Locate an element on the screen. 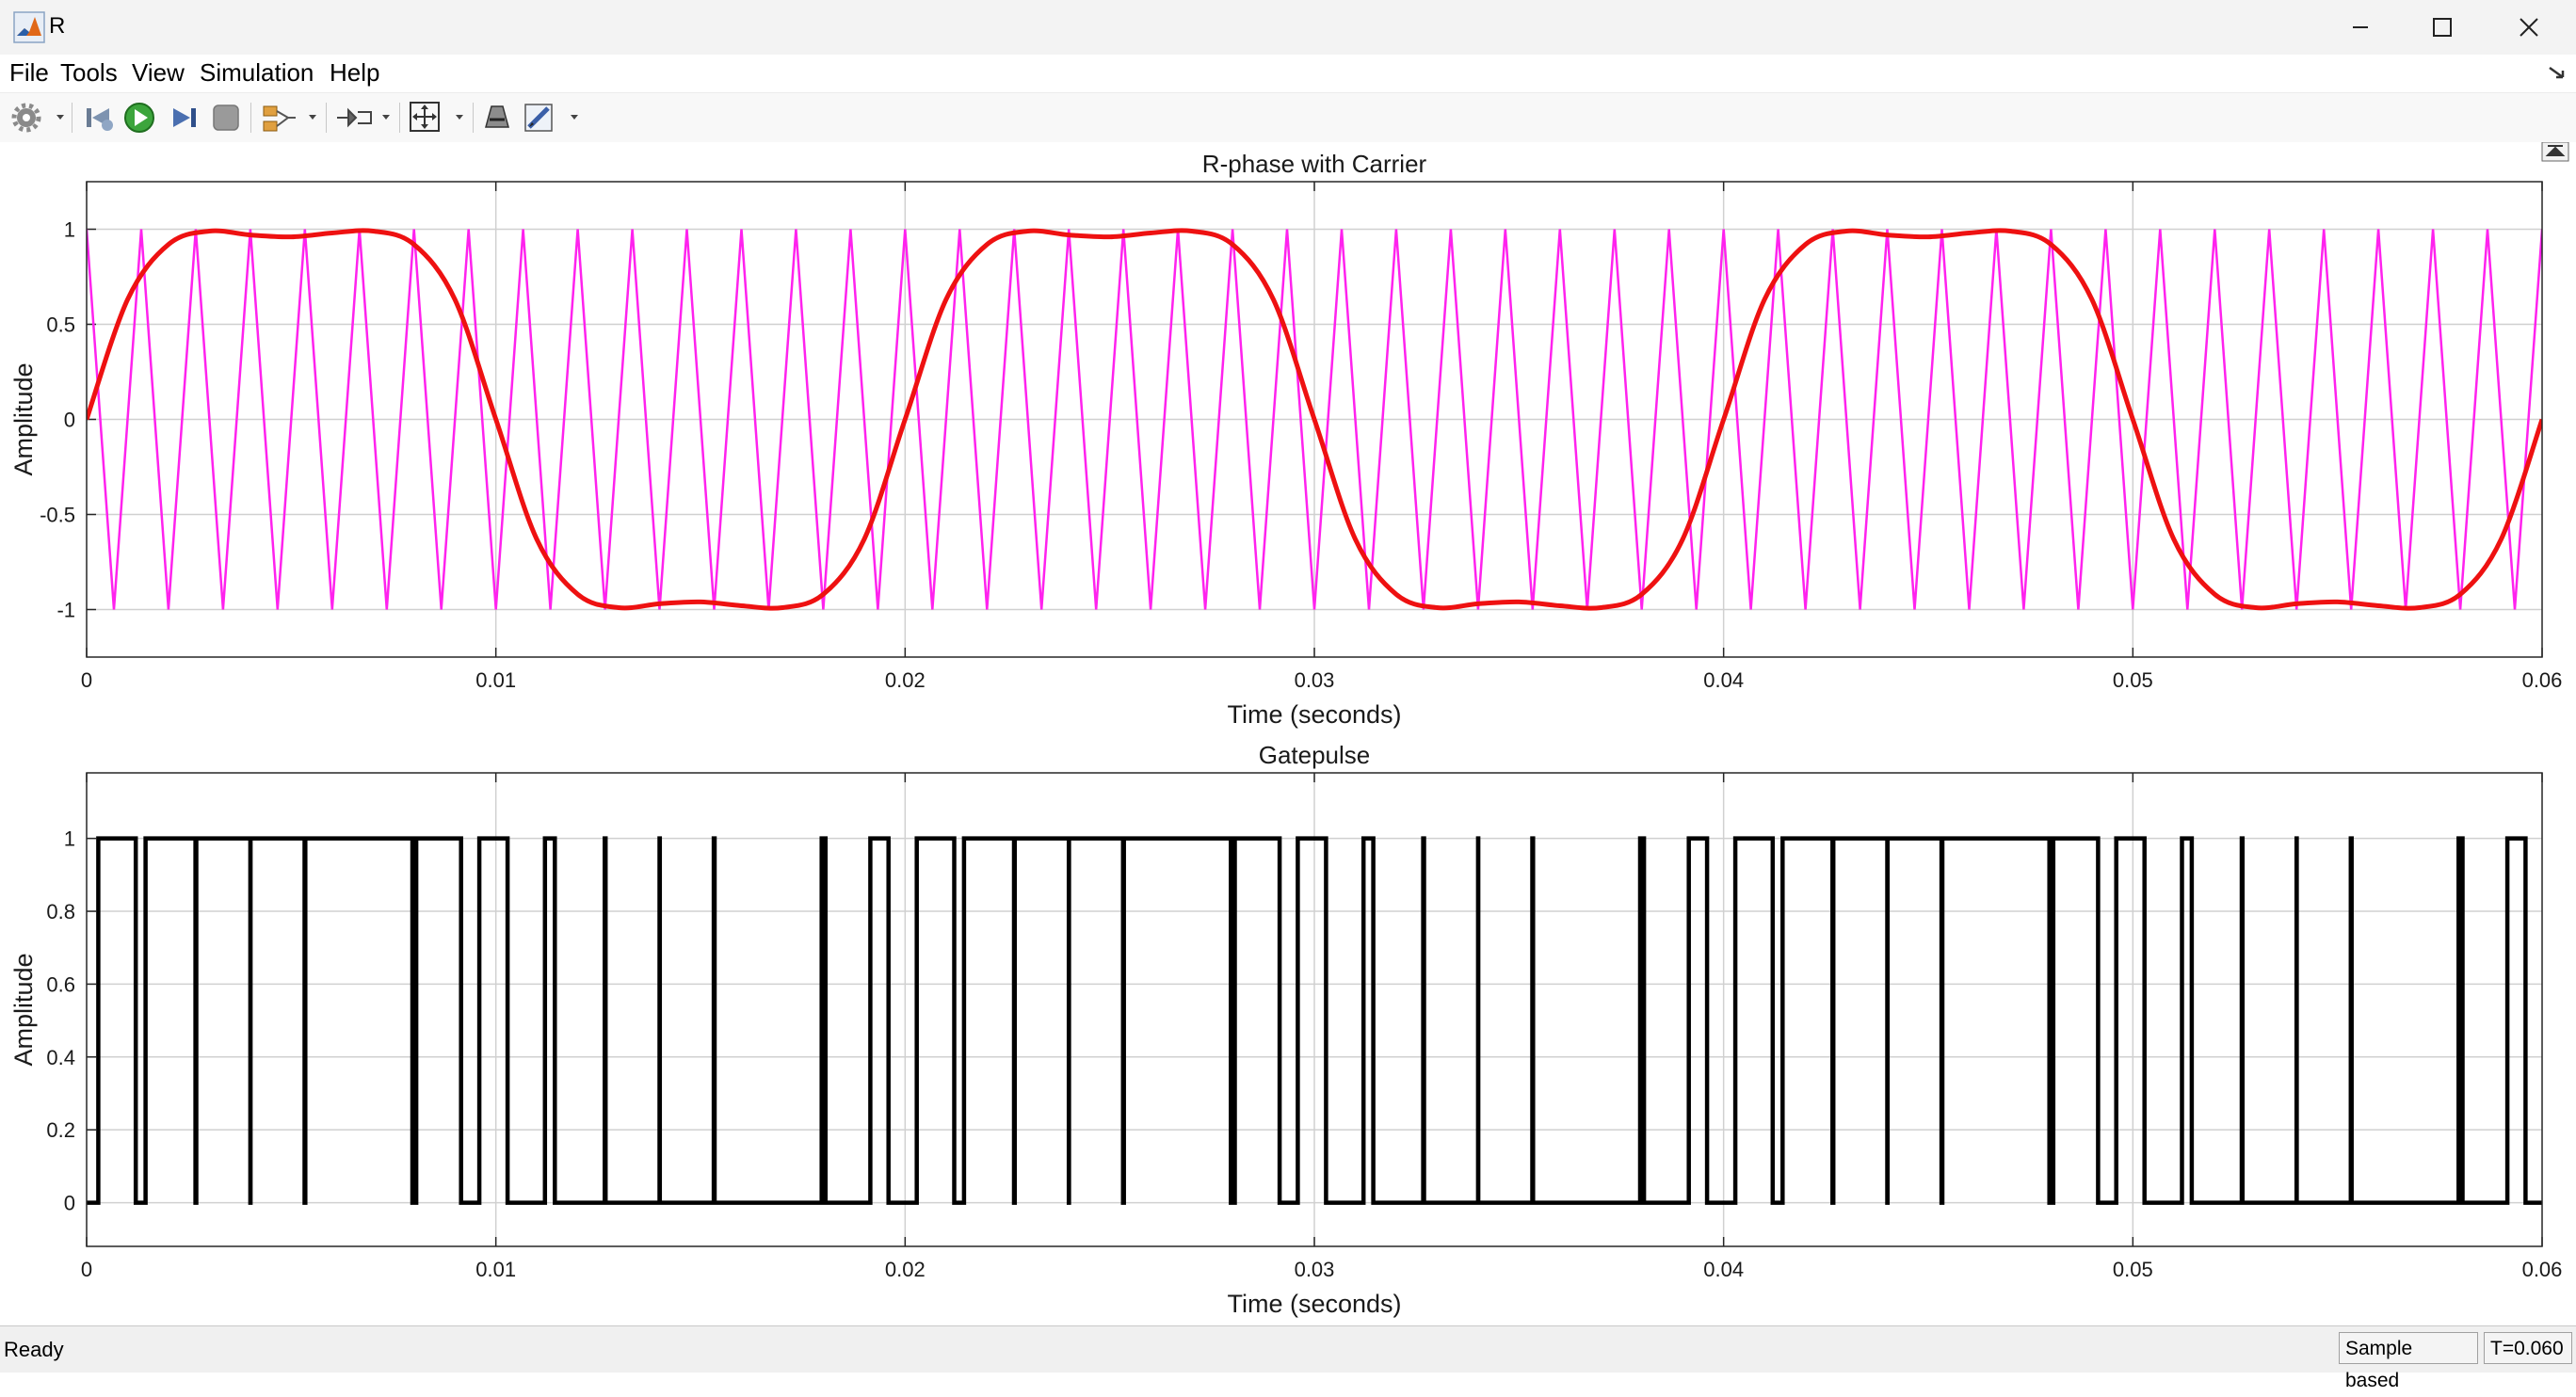 Image resolution: width=2576 pixels, height=1397 pixels. undock-icon is located at coordinates (2558, 72).